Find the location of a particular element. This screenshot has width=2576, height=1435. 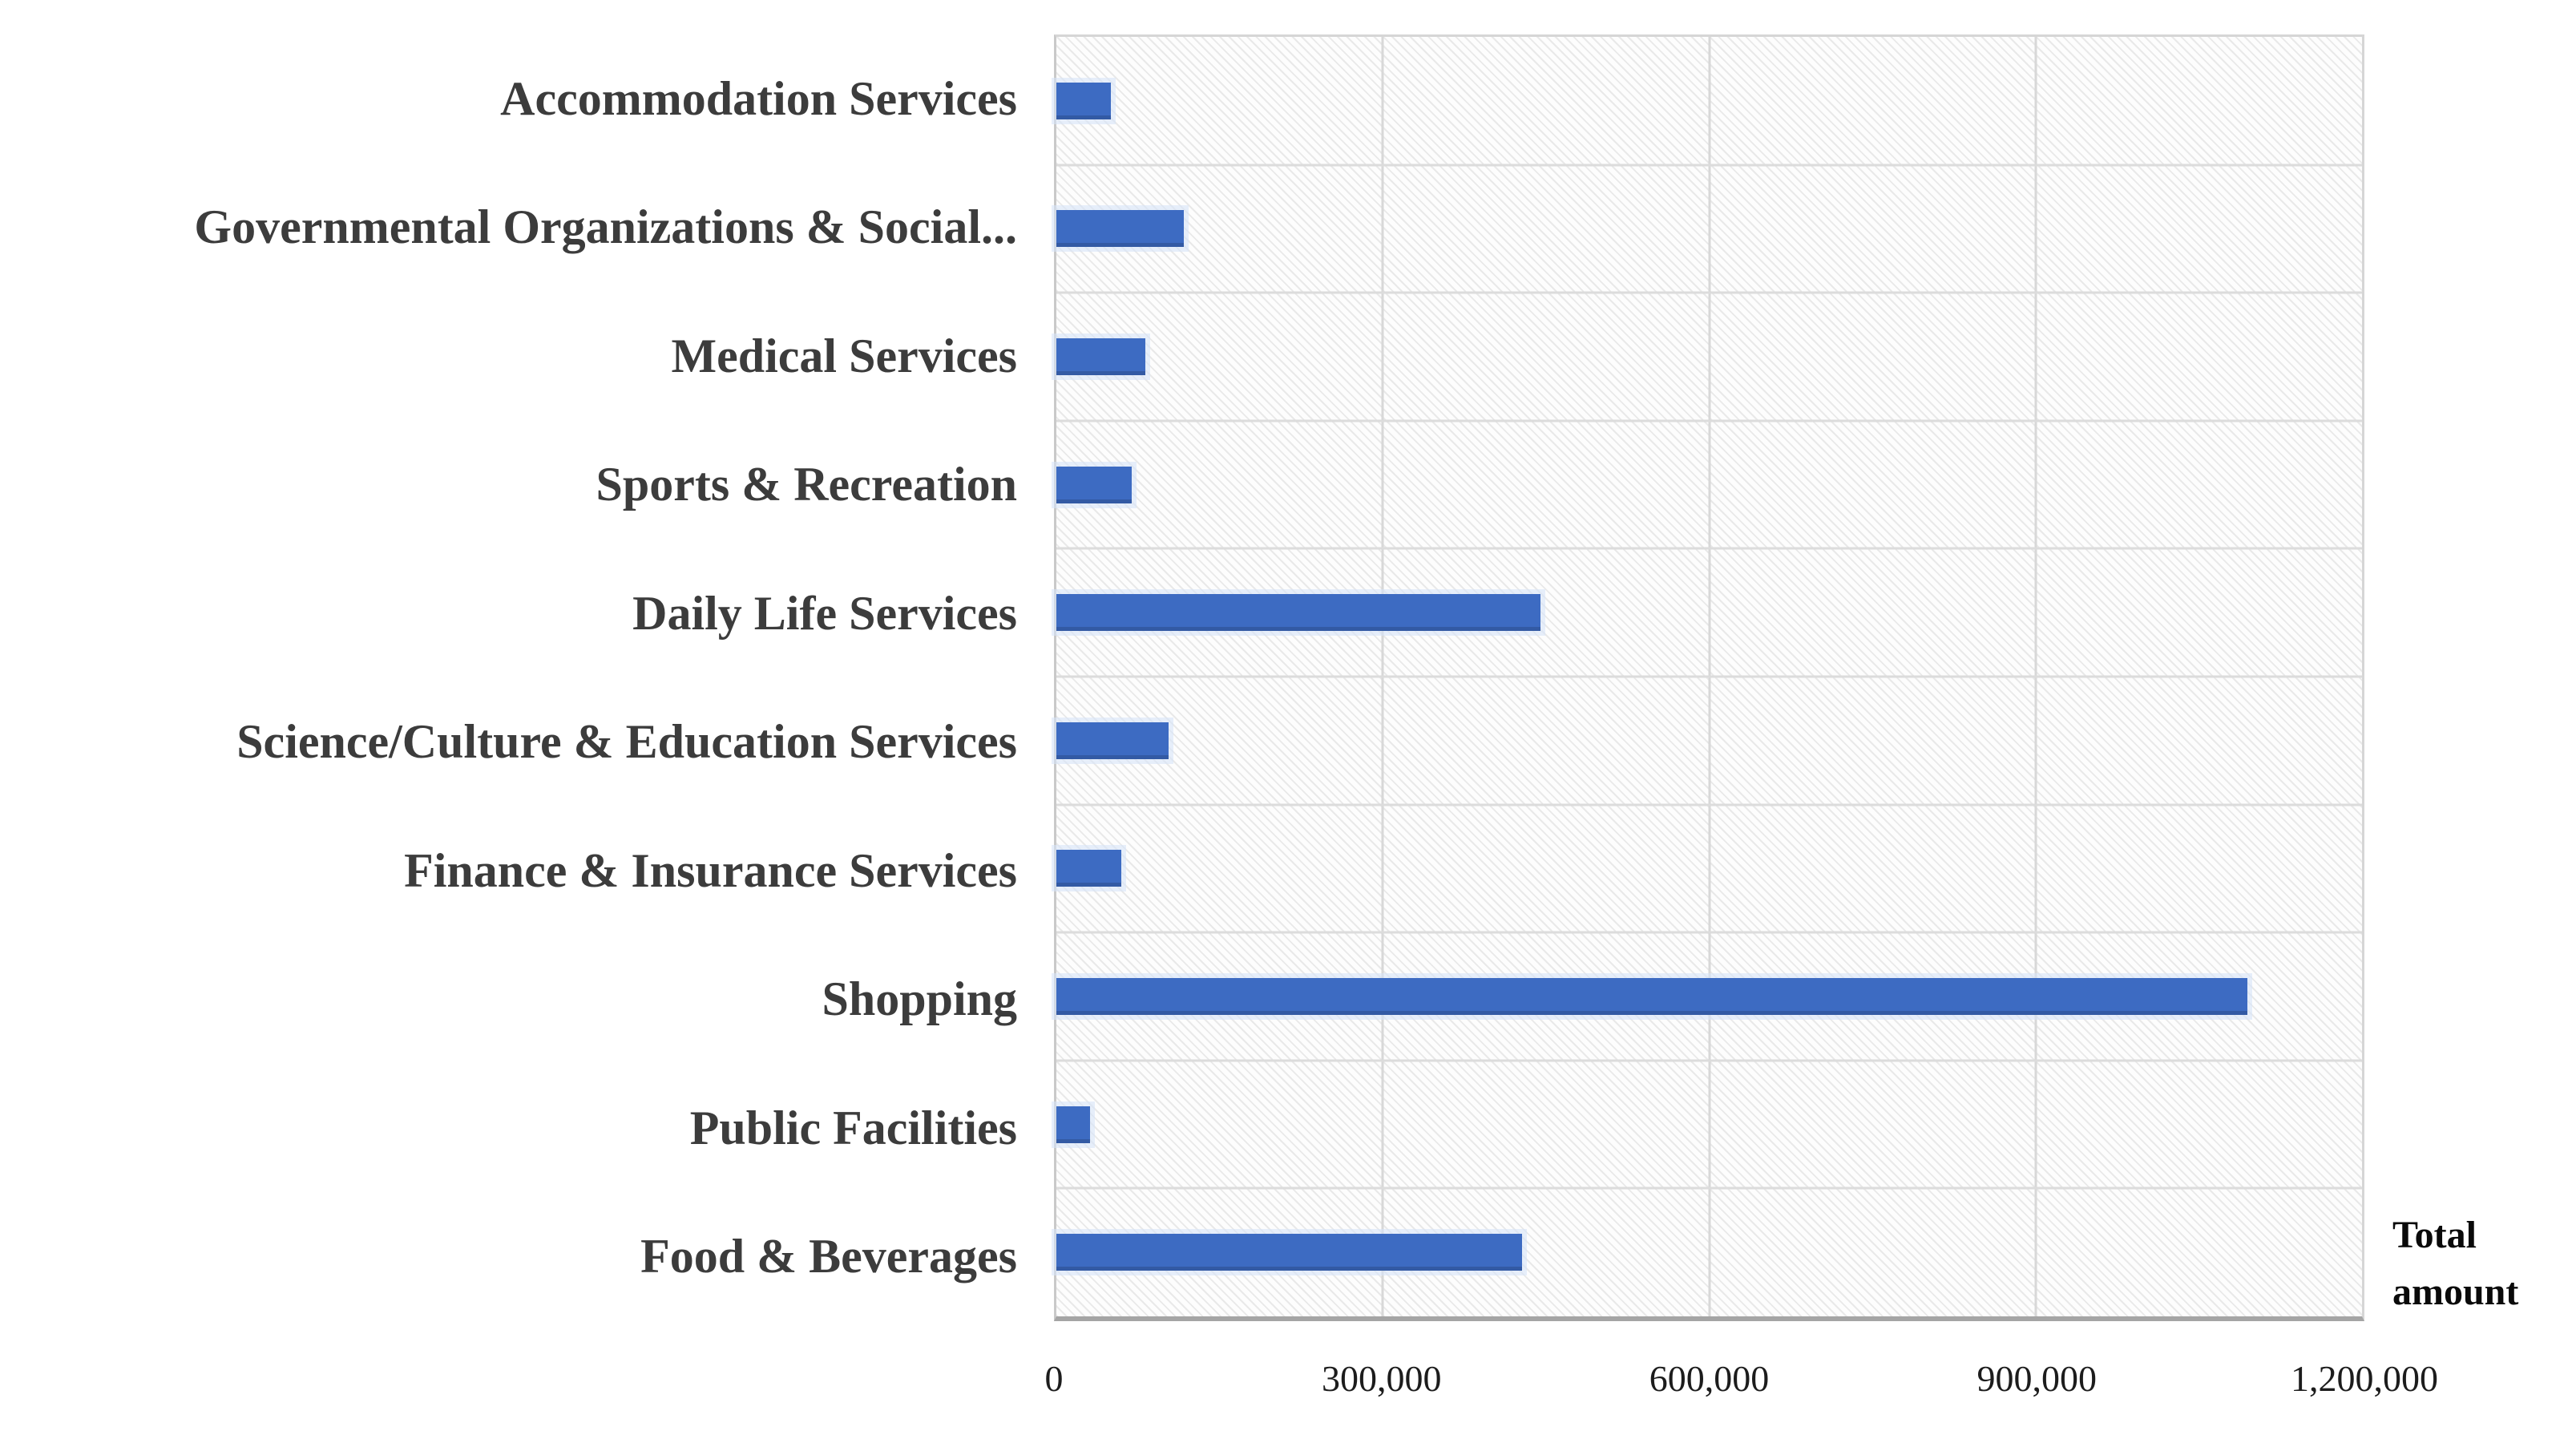

category-label-row: Public Facilities is located at coordinates (519, 1128).